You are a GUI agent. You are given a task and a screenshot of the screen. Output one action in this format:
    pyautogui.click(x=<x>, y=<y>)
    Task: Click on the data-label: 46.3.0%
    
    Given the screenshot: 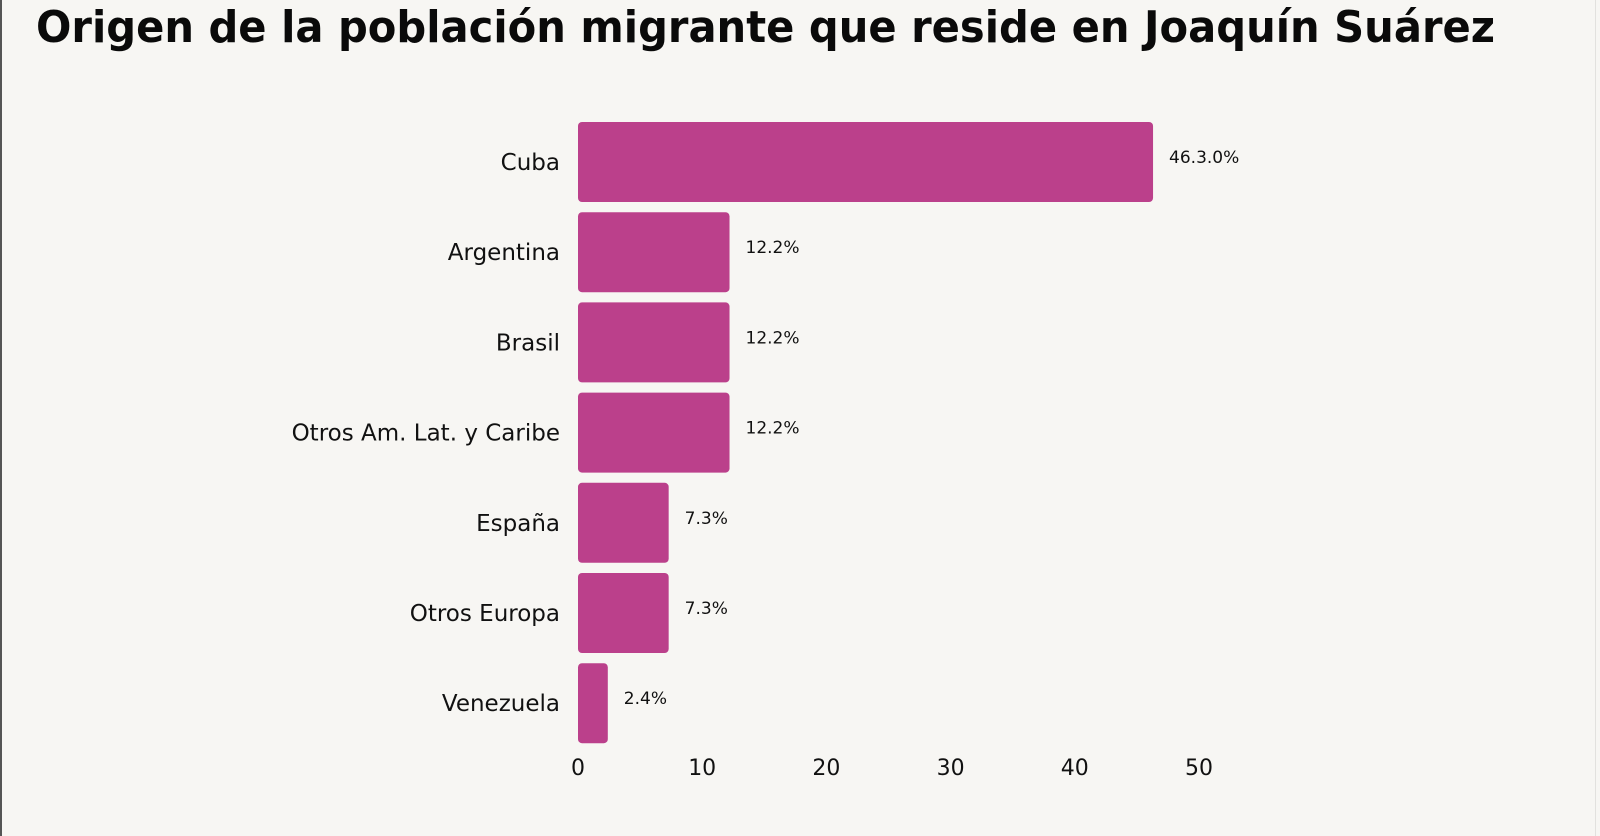 What is the action you would take?
    pyautogui.click(x=1204, y=158)
    